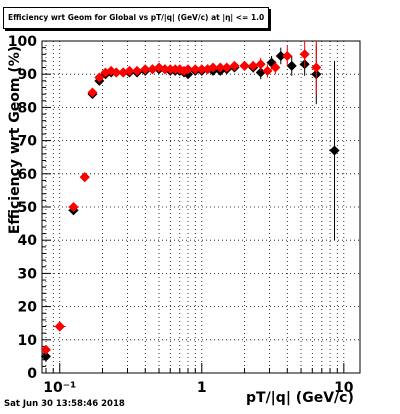 Image resolution: width=400 pixels, height=414 pixels. What do you see at coordinates (344, 388) in the screenshot?
I see `x-tick-label: 10` at bounding box center [344, 388].